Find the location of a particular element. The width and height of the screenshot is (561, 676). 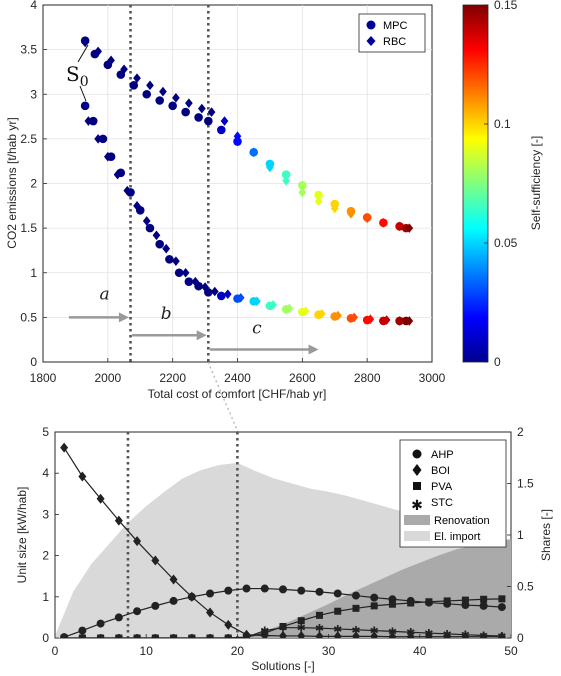

bottom-x-tick-label: 30 is located at coordinates (329, 651).